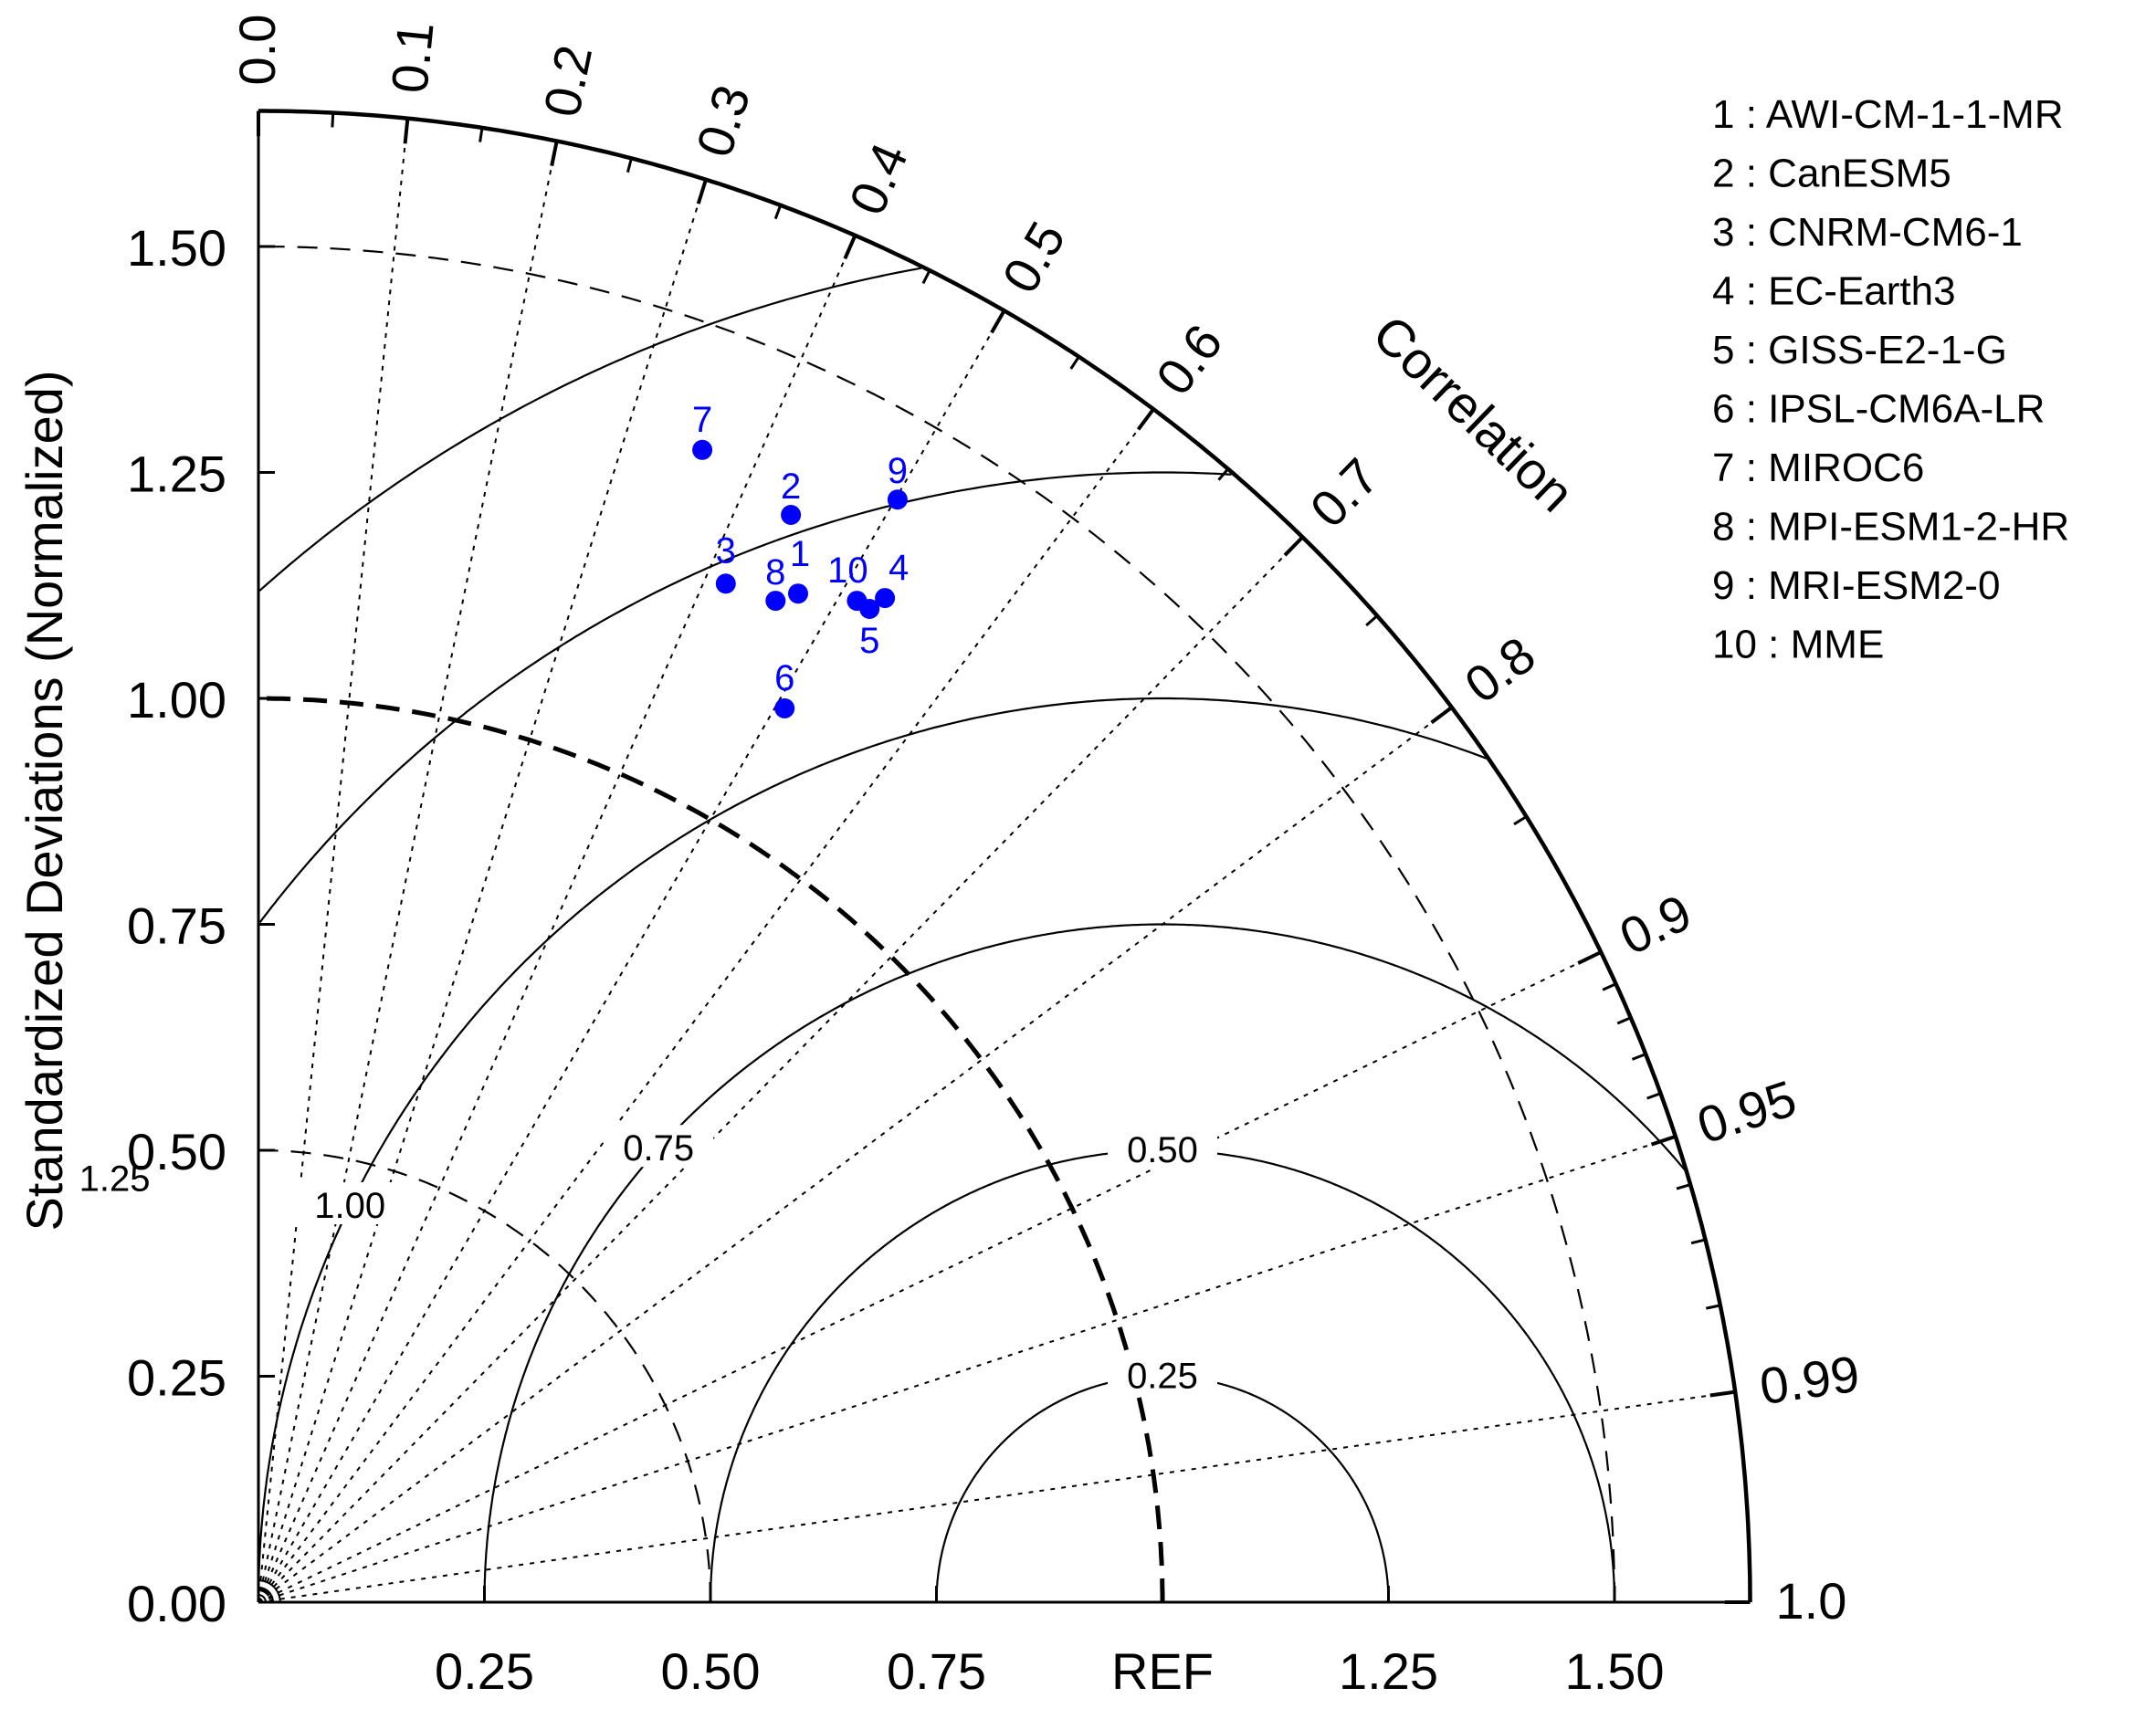  Describe the element at coordinates (177, 1378) in the screenshot. I see `y-tick-label: 0.25` at that location.